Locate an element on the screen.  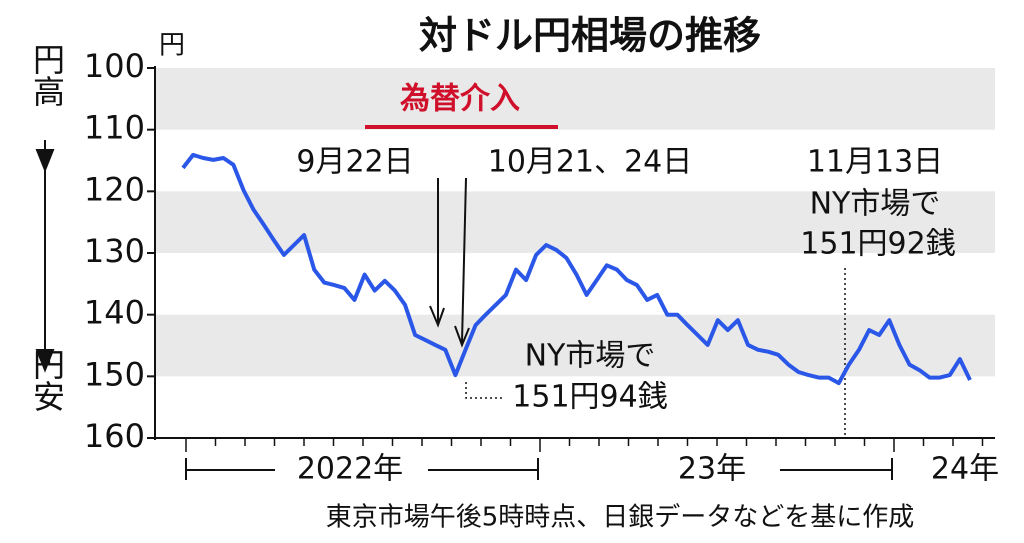
y-tick-label: 150 is located at coordinates (114, 374).